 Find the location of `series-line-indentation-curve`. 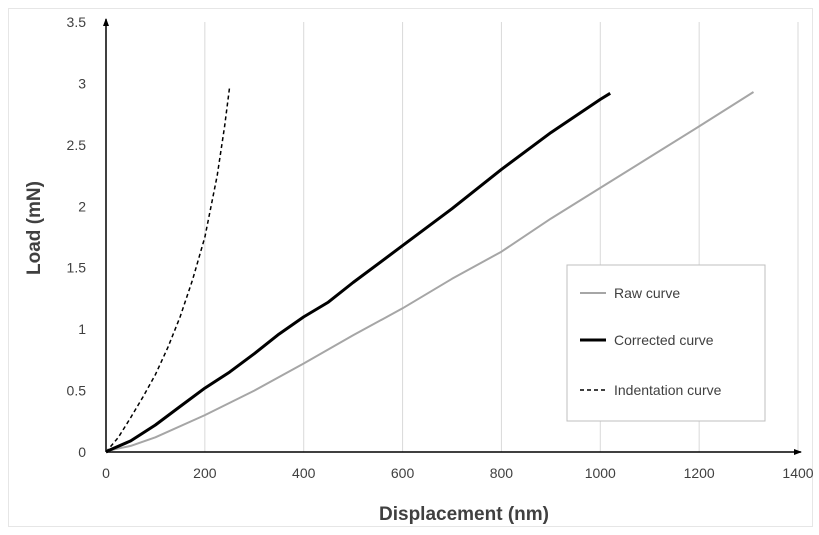

series-line-indentation-curve is located at coordinates (168, 270).